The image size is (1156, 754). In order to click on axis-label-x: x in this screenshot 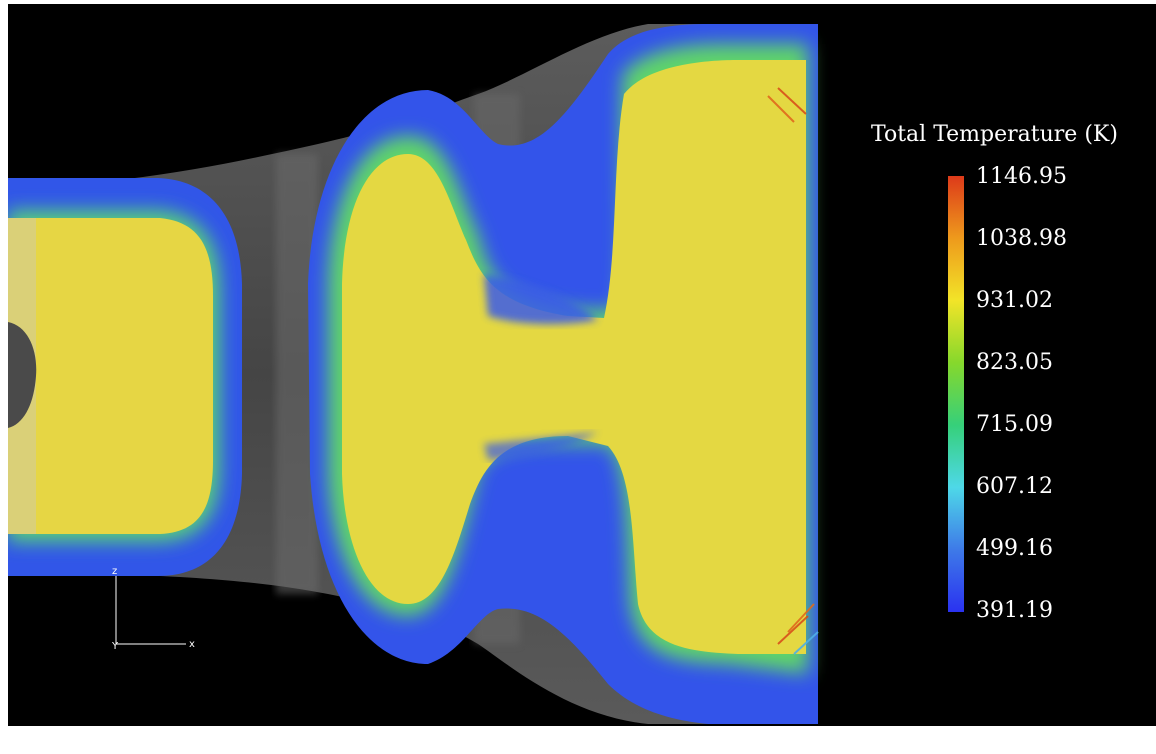, I will do `click(192, 644)`.